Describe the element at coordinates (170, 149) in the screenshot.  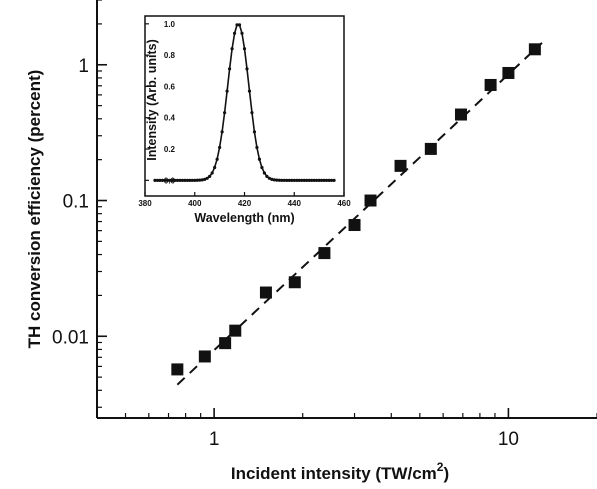
I see `inset-y-tick-label: 0.2` at that location.